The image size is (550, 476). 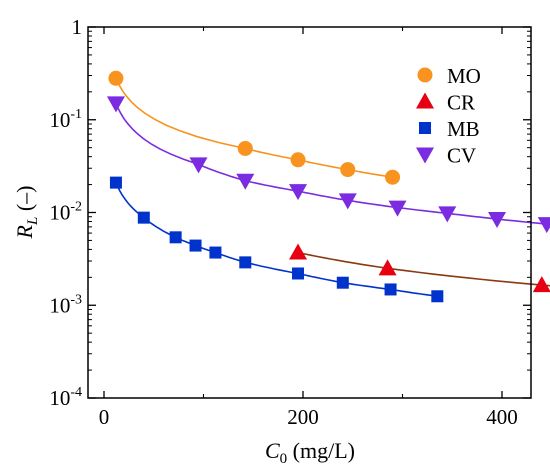 I want to click on x-tick-label: 200, so click(x=303, y=417).